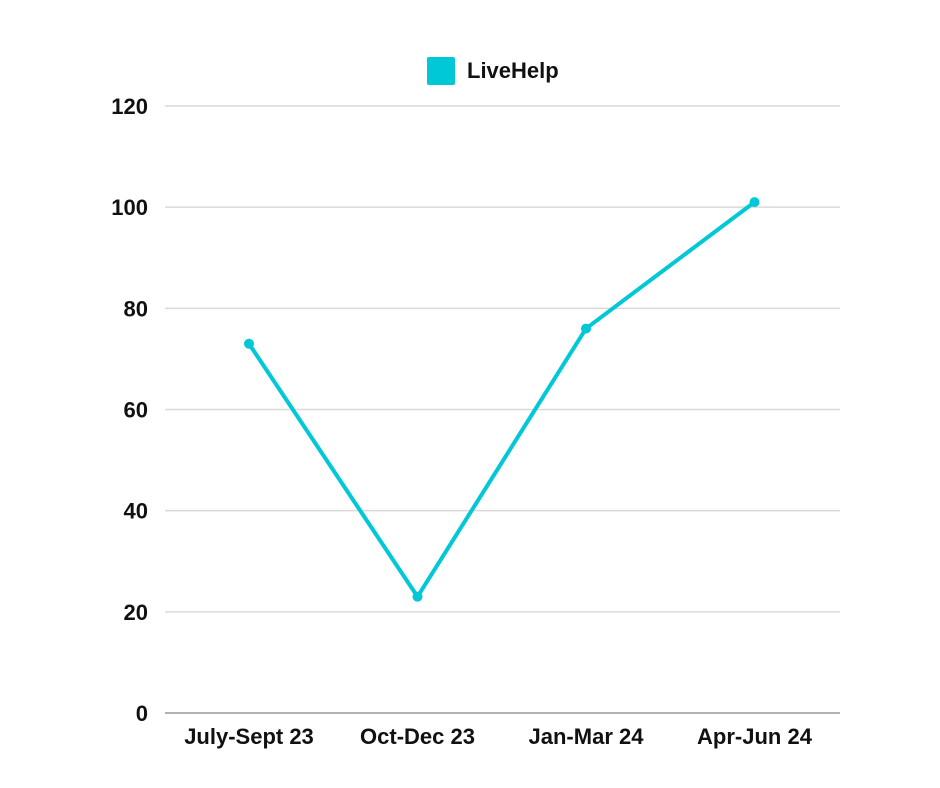 This screenshot has height=788, width=940. I want to click on y-tick-label: 100, so click(129, 207).